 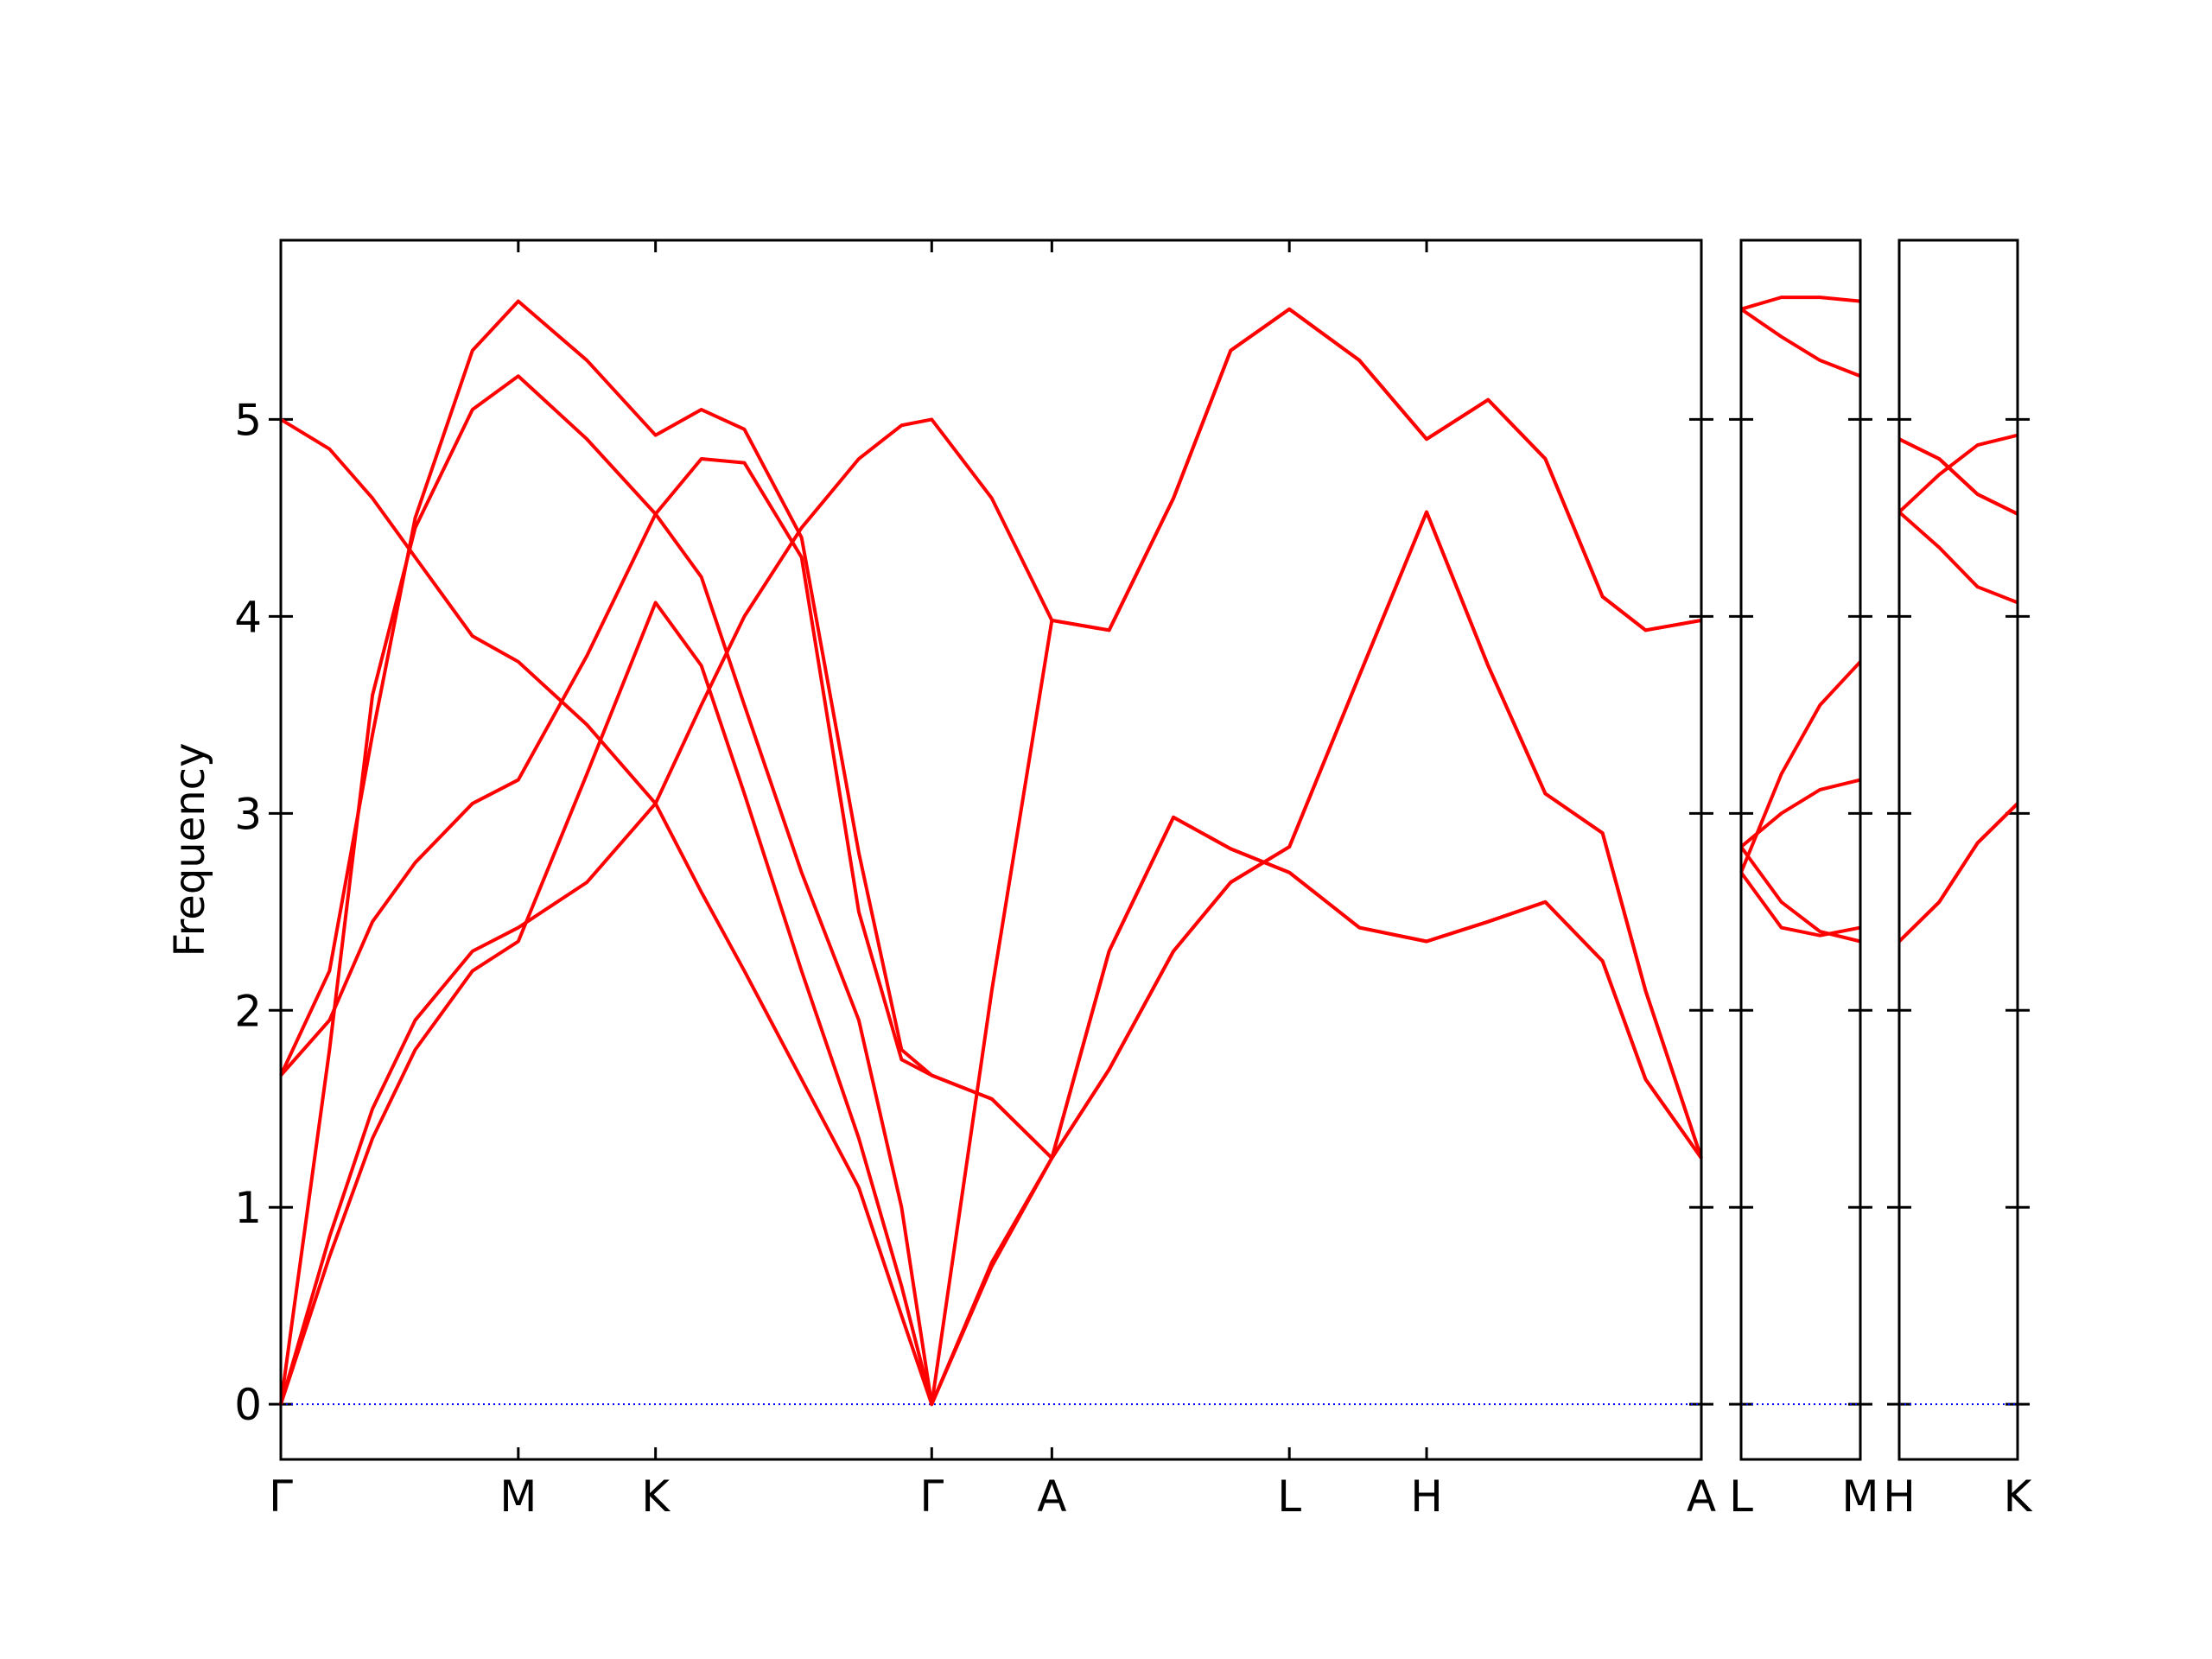 I want to click on y-axis-label: Frequency, so click(x=190, y=850).